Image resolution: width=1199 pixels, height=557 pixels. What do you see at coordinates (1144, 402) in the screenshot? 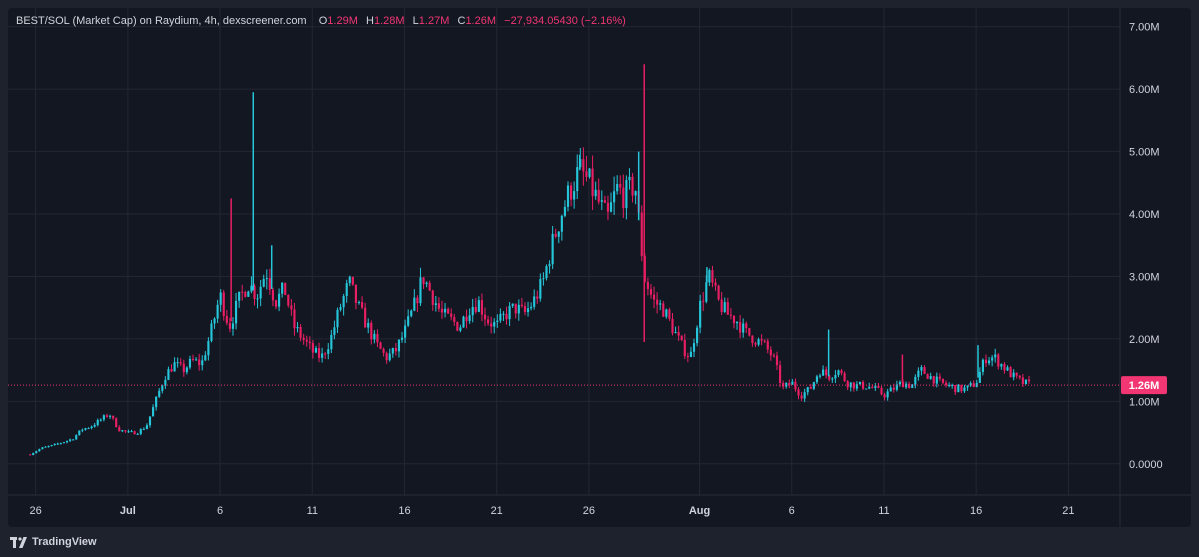
I see `y-tick-label: 1.00M` at bounding box center [1144, 402].